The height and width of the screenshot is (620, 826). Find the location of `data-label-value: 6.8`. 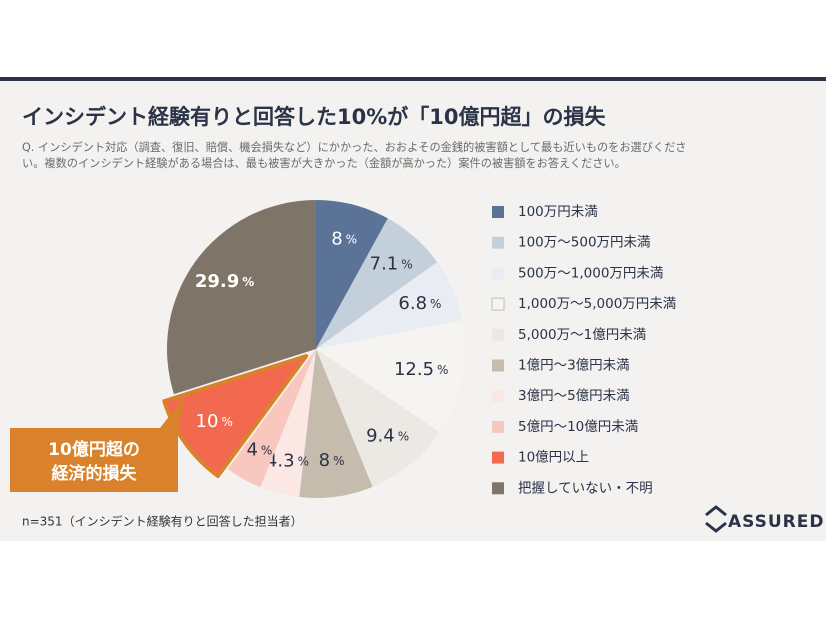

data-label-value: 6.8 is located at coordinates (412, 303).